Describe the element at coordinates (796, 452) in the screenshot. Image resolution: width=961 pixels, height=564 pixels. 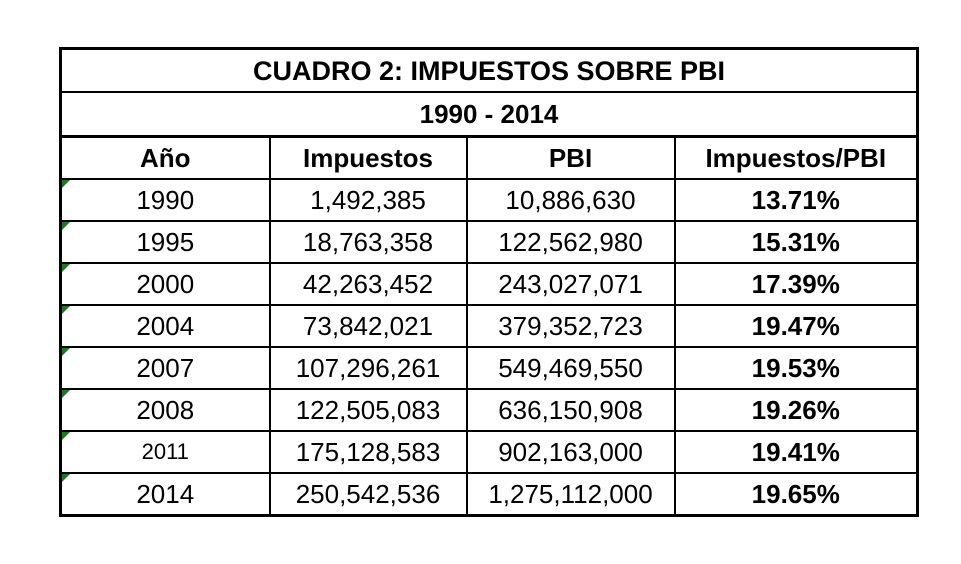
I see `ratio-cell: 19.41%` at that location.